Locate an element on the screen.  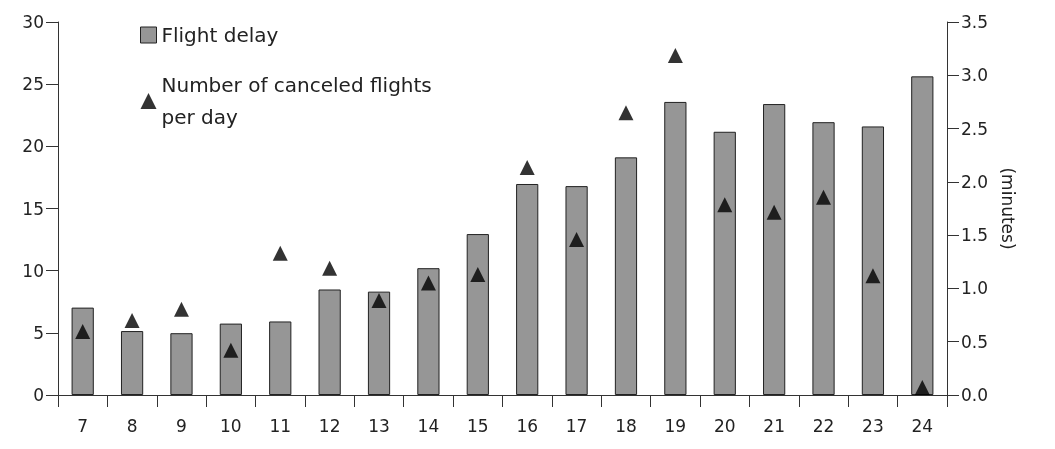
x-tick-label: 23 is located at coordinates (873, 425).